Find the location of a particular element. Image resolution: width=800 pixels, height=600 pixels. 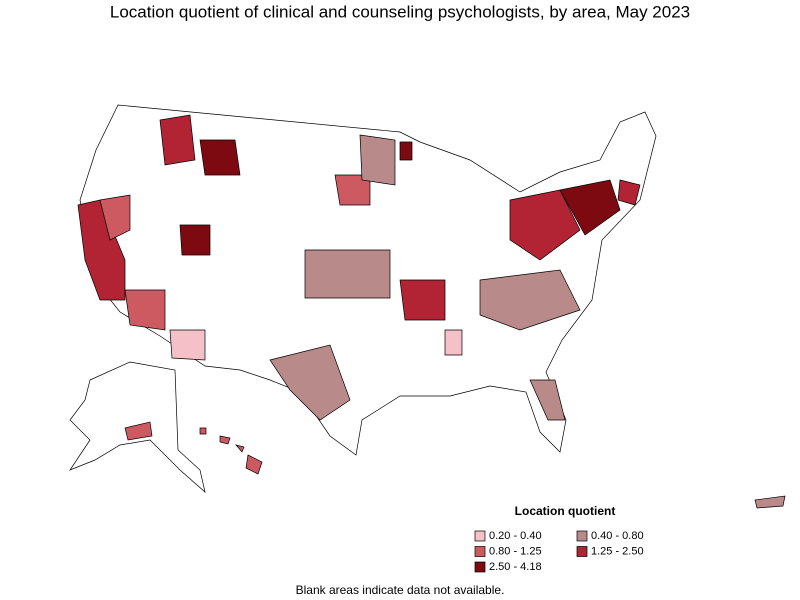

hawaii is located at coordinates (231, 451).